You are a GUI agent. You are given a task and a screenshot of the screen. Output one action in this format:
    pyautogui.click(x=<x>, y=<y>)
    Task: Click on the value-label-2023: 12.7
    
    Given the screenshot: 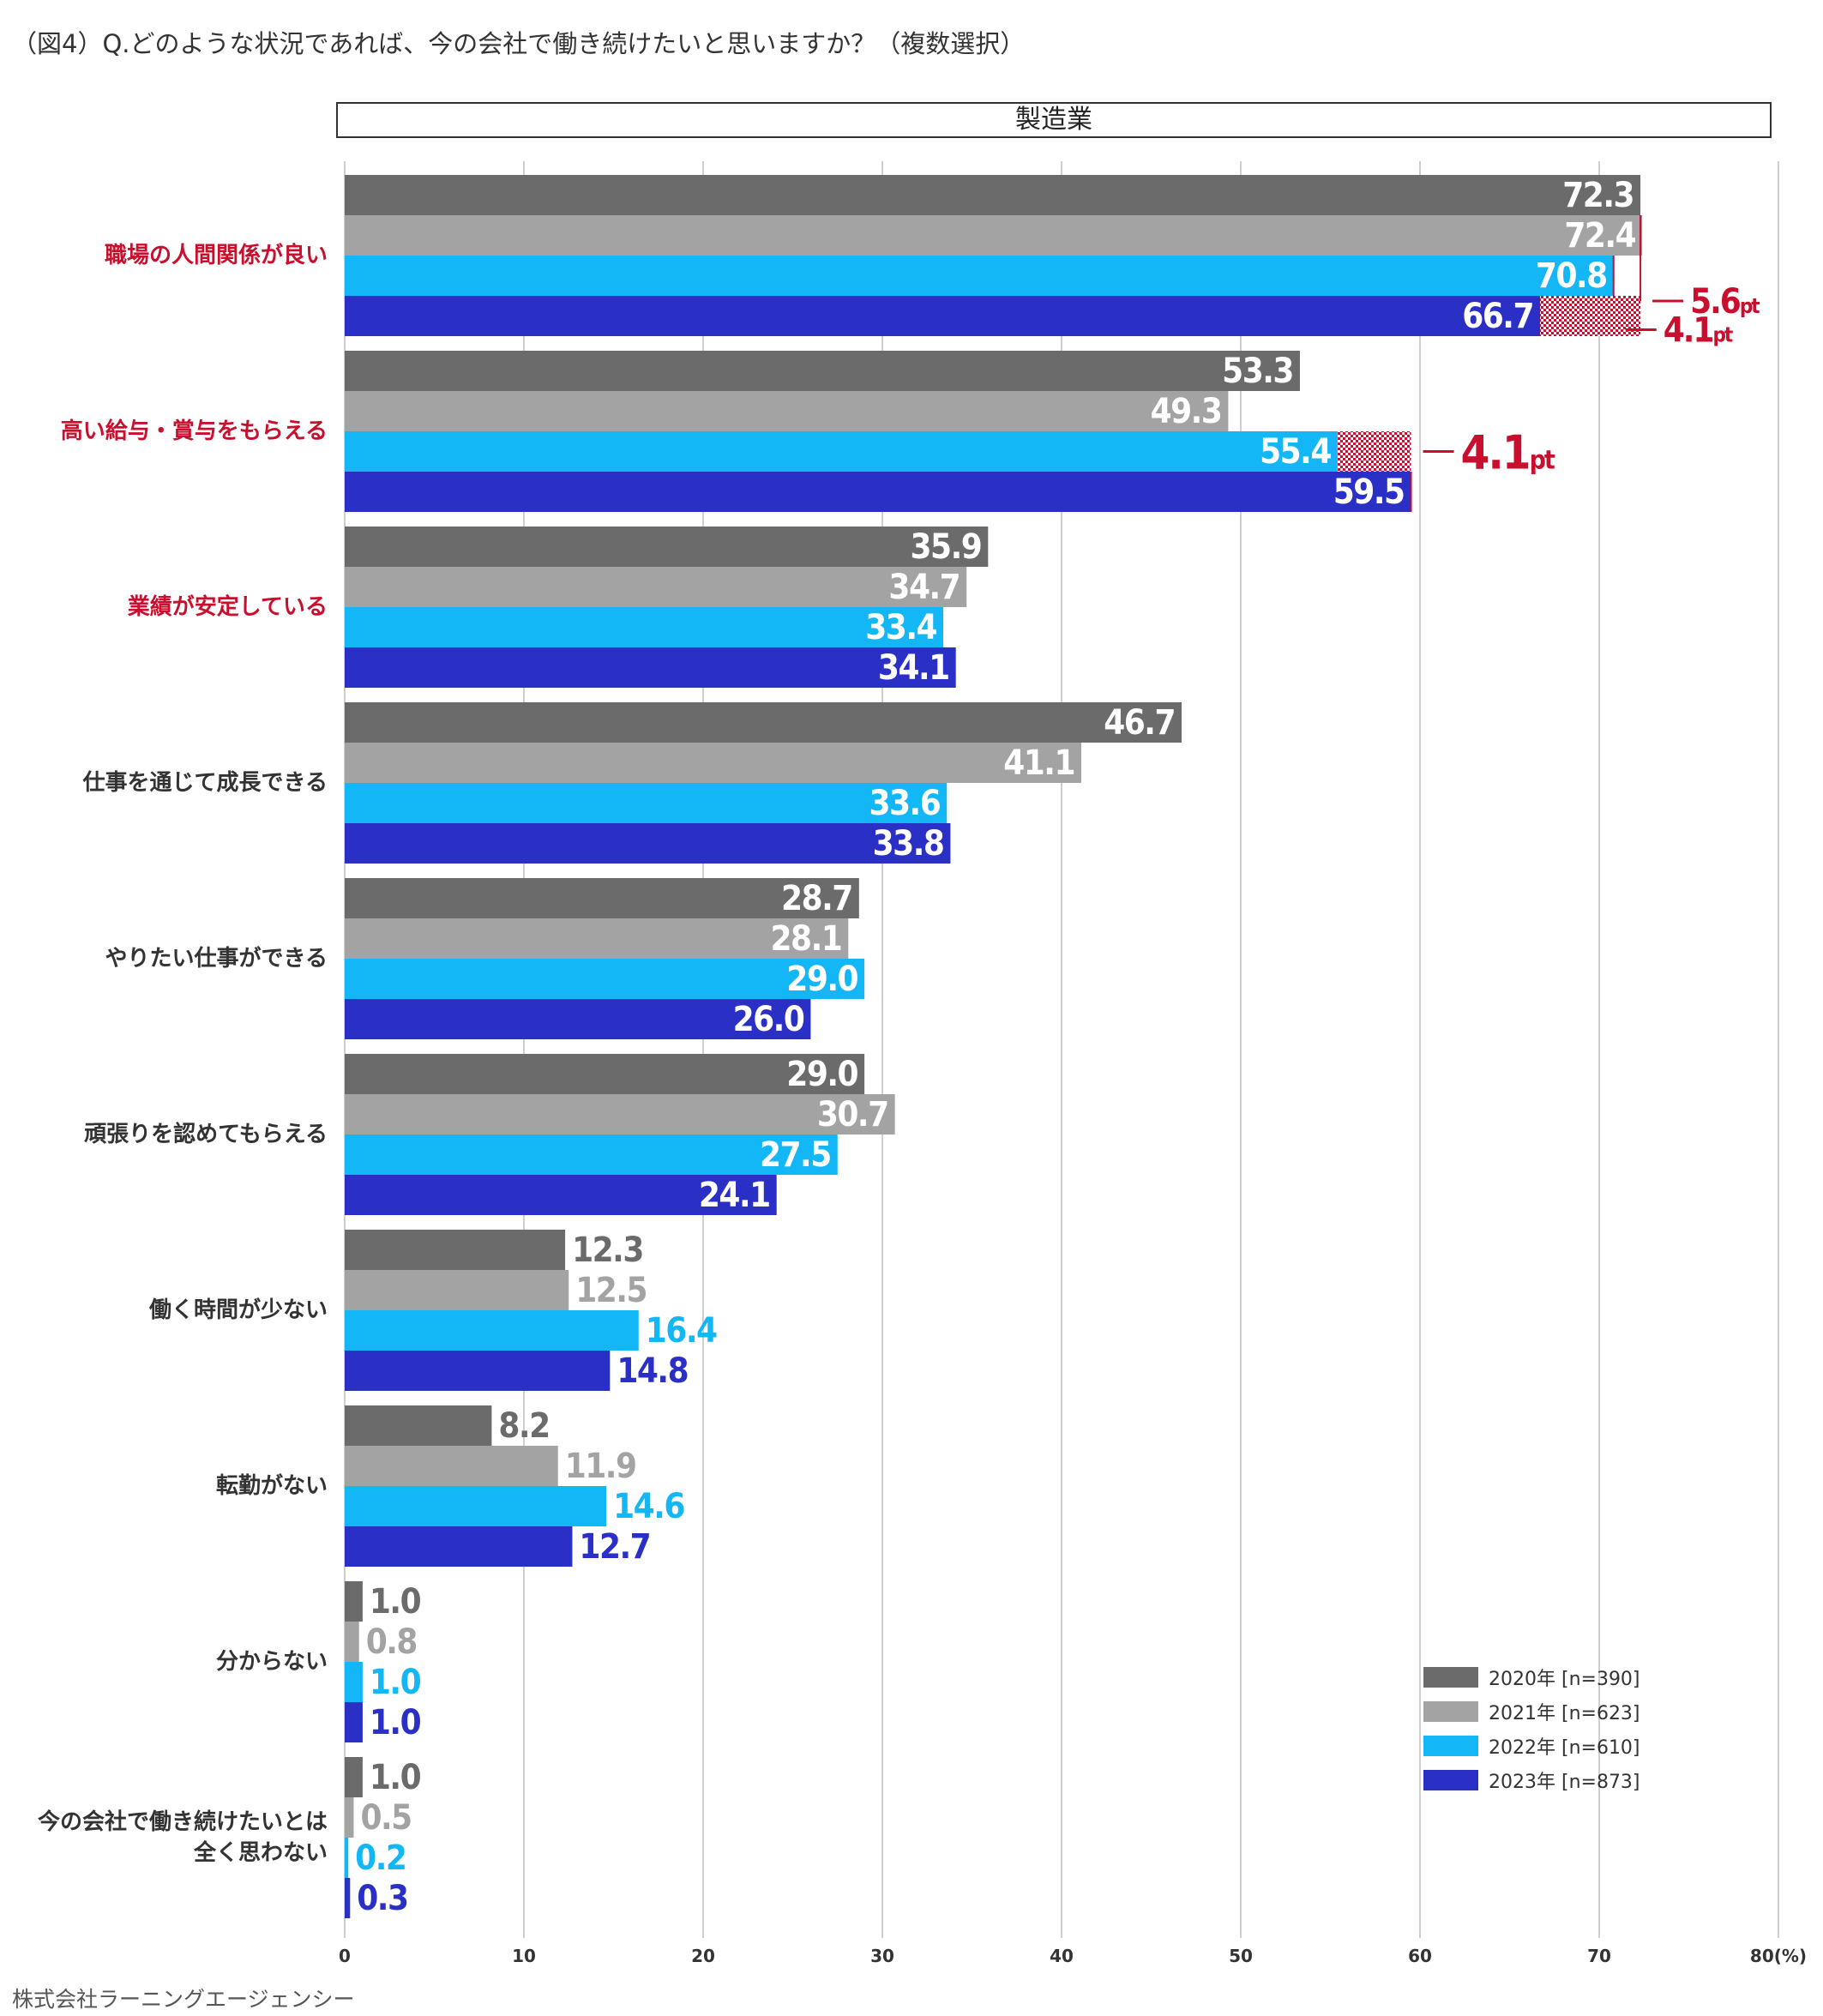 What is the action you would take?
    pyautogui.click(x=614, y=1547)
    